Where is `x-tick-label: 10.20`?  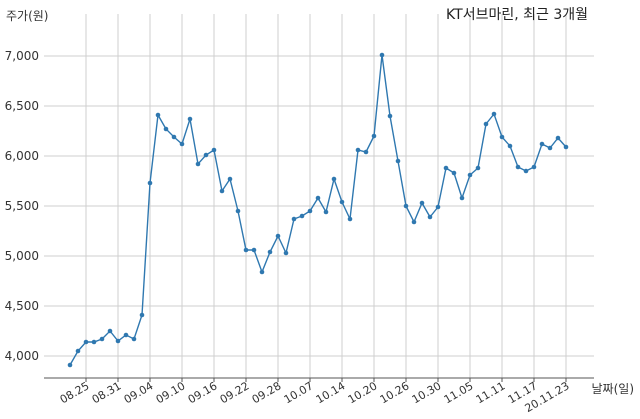 x-tick-label: 10.20 is located at coordinates (363, 392).